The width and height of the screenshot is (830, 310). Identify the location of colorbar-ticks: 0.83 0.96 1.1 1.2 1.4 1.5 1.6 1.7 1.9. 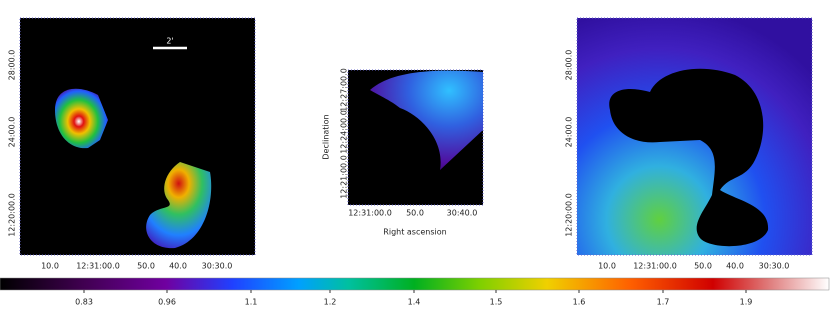
(413, 298).